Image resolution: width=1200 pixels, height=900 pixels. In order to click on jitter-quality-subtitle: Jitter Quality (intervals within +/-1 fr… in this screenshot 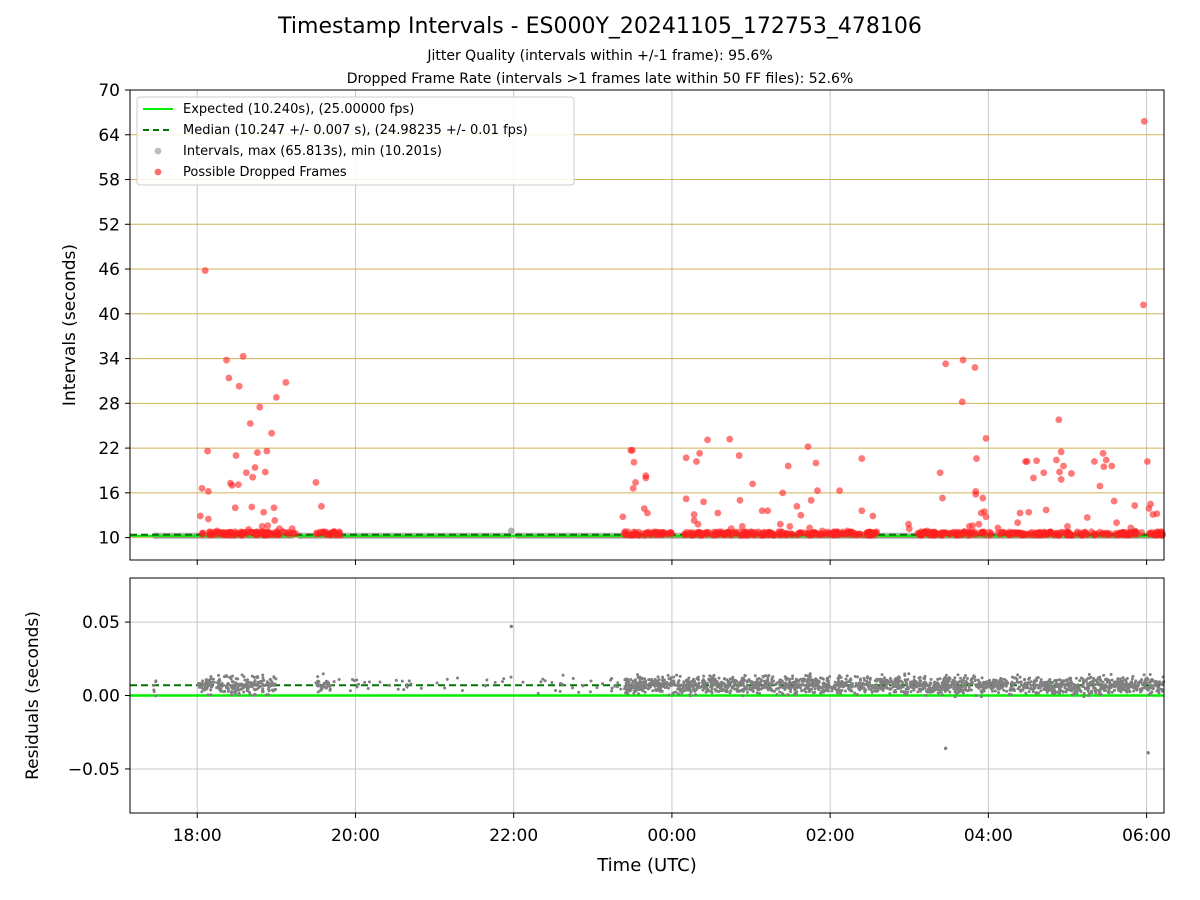, I will do `click(600, 56)`.